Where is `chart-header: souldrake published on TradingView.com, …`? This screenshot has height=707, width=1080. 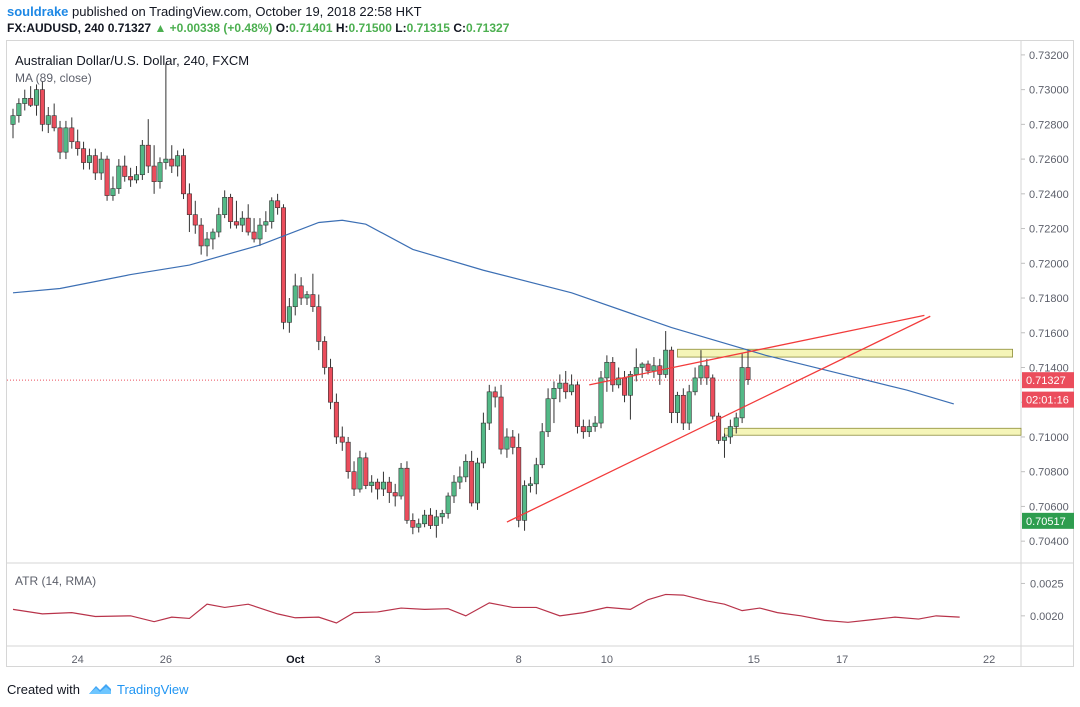
chart-header: souldrake published on TradingView.com, … is located at coordinates (540, 20).